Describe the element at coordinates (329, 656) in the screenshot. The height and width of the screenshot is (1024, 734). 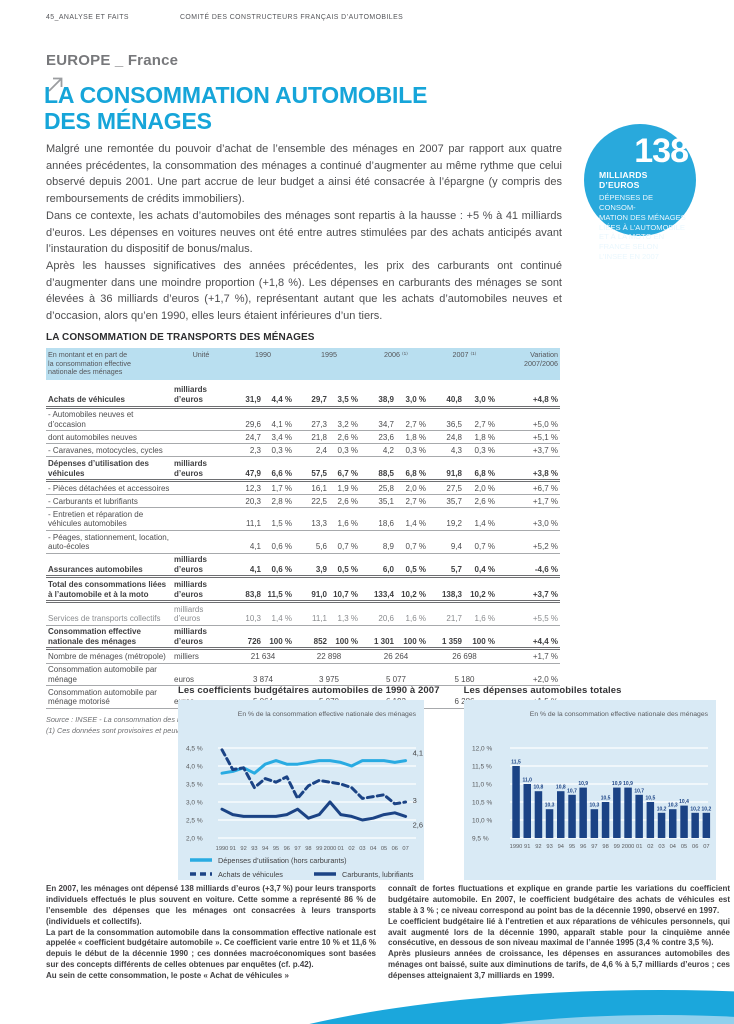
I see `row-value: 22 898` at that location.